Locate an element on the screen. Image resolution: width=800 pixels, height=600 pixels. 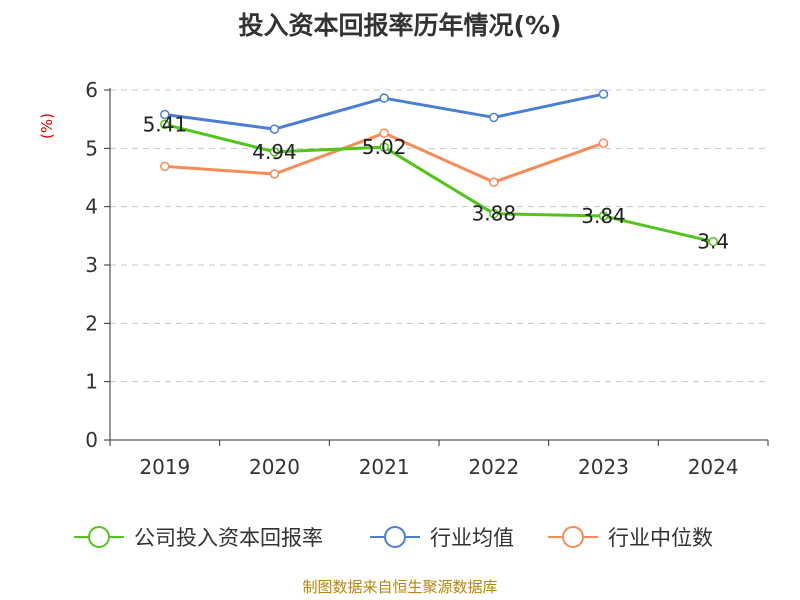
x-tick-label: 2023 is located at coordinates (603, 467).